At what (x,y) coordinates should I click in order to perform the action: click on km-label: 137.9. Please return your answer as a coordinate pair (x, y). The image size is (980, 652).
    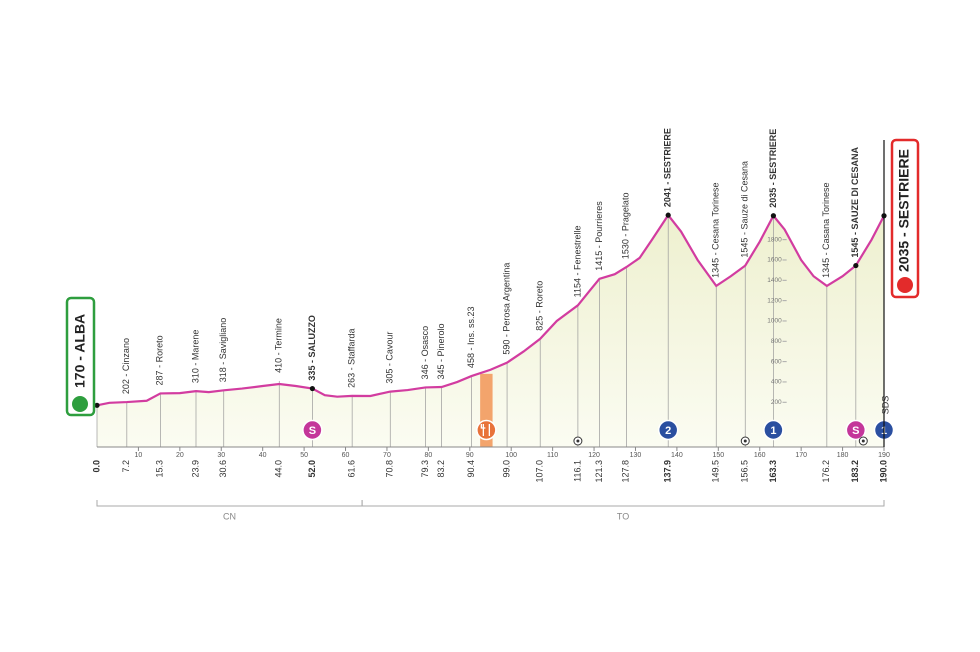
    Looking at the image, I should click on (668, 471).